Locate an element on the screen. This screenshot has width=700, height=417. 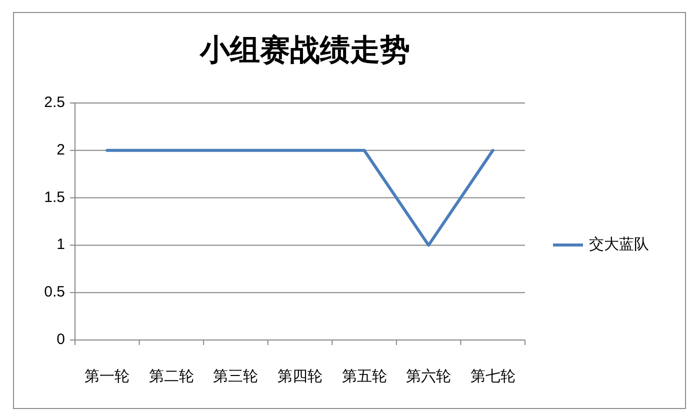
x-tick-label: 第六轮 is located at coordinates (429, 376).